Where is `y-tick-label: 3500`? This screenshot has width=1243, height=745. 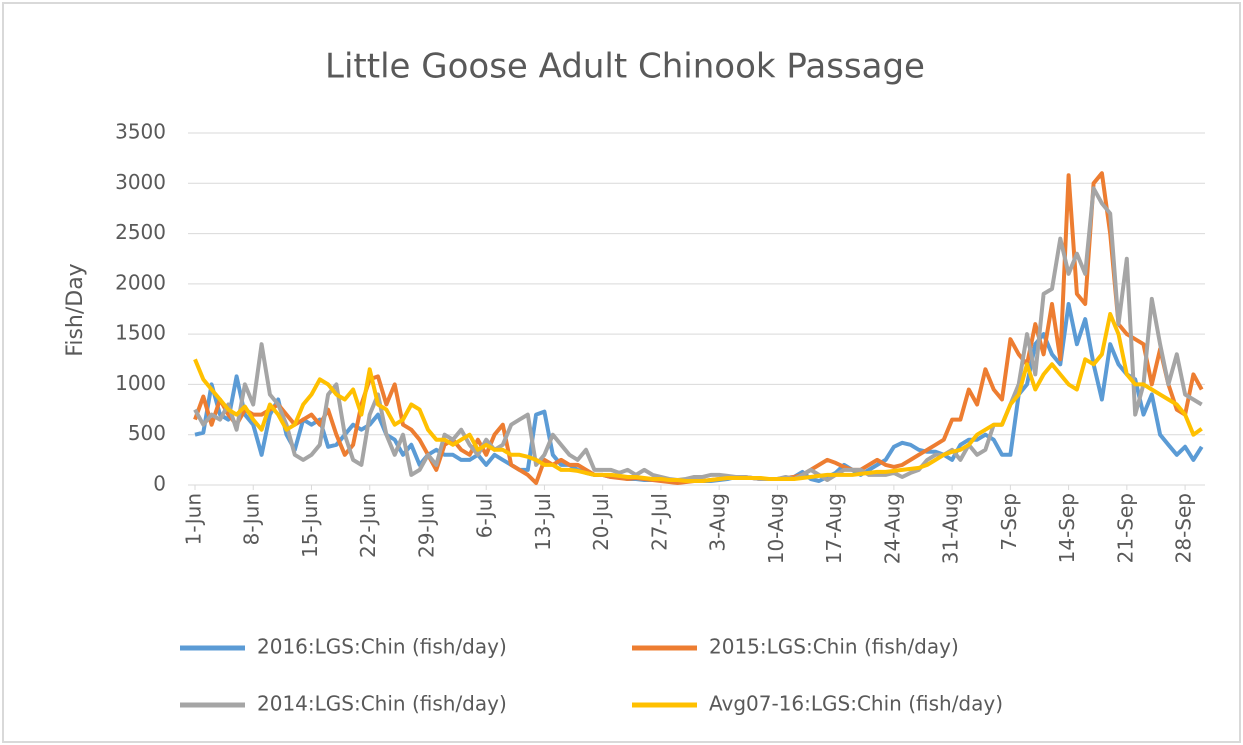
y-tick-label: 3500 is located at coordinates (140, 132).